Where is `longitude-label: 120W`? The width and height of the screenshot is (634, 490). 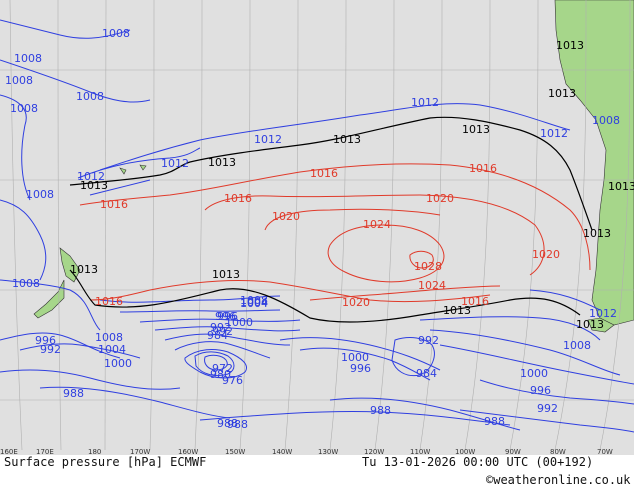
longitude-label: 120W is located at coordinates (374, 452).